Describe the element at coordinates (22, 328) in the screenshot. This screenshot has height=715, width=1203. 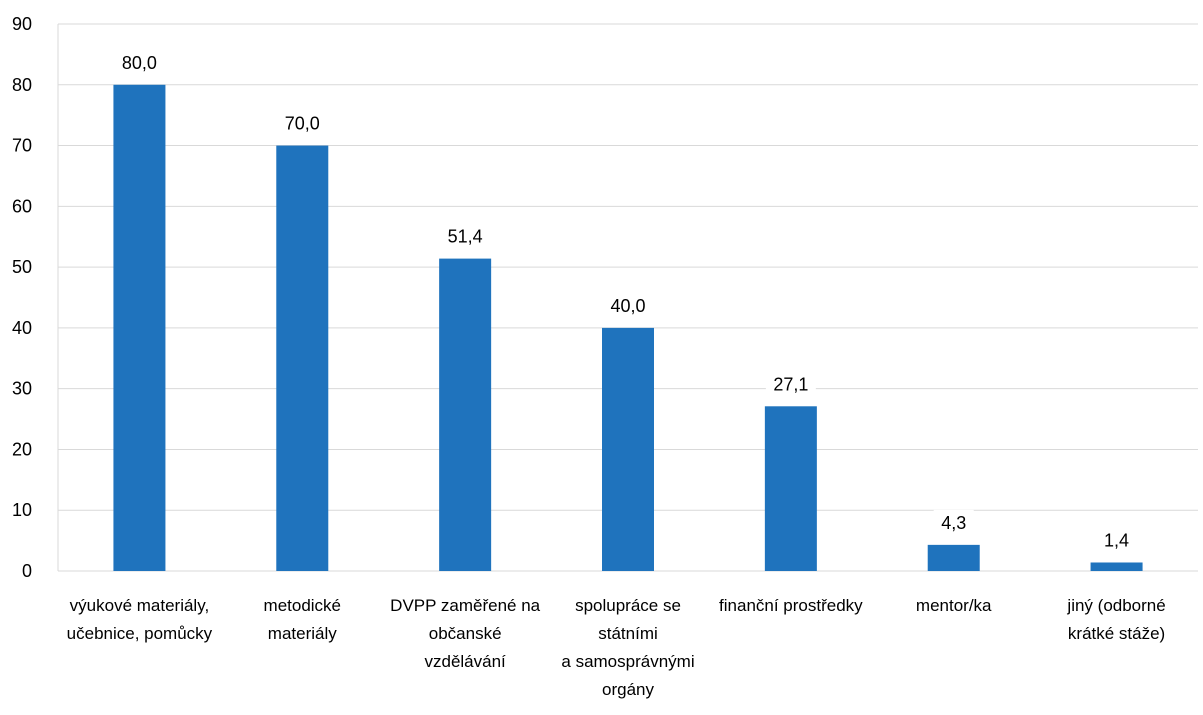
I see `y-tick-label: 40` at that location.